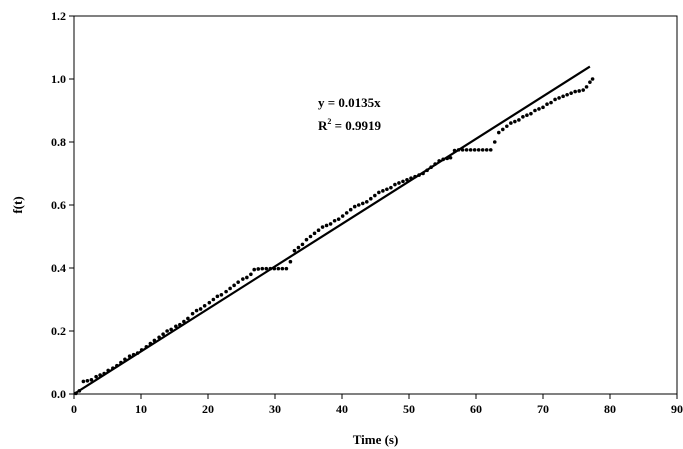 This screenshot has width=683, height=449. I want to click on r-squared-superscript: 2, so click(329, 121).